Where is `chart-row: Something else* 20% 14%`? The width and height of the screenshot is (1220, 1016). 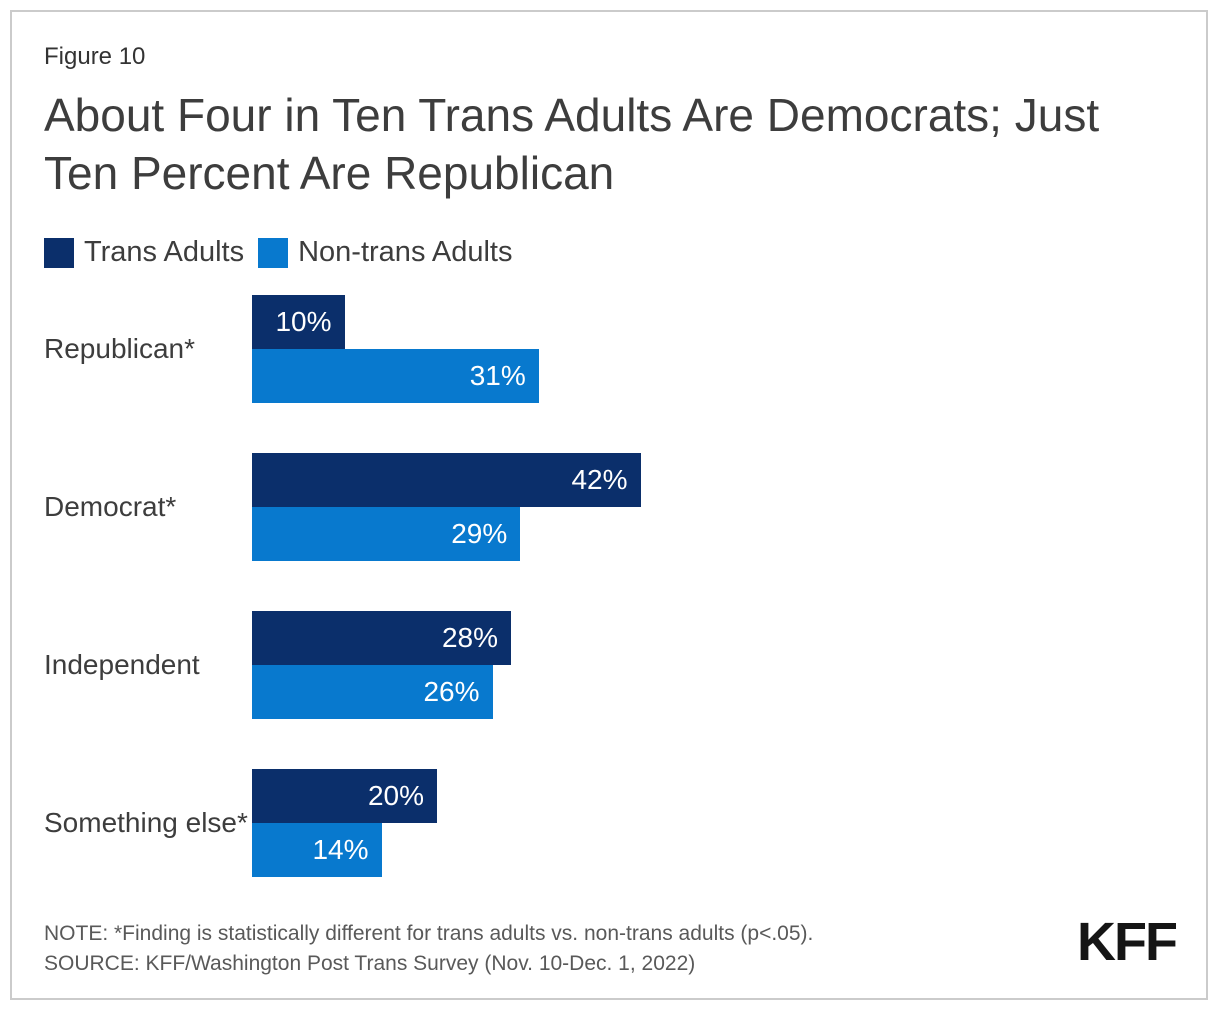
chart-row: Something else* 20% 14% is located at coordinates (625, 823).